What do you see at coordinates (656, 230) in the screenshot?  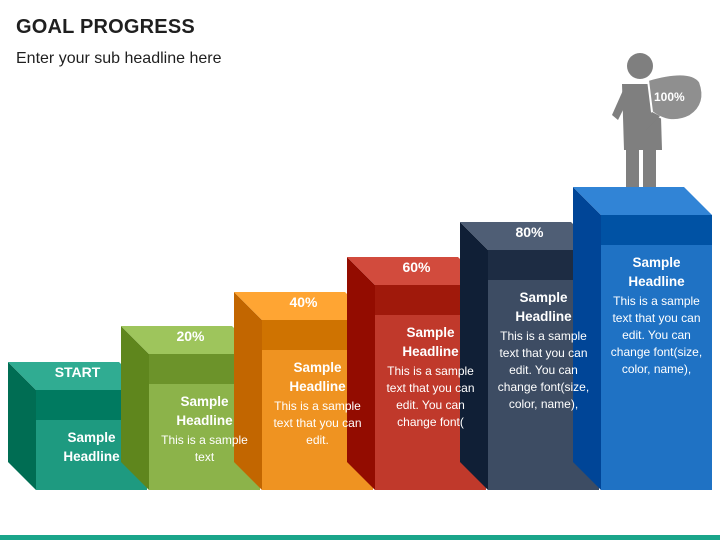 I see `step-shadow-band` at bounding box center [656, 230].